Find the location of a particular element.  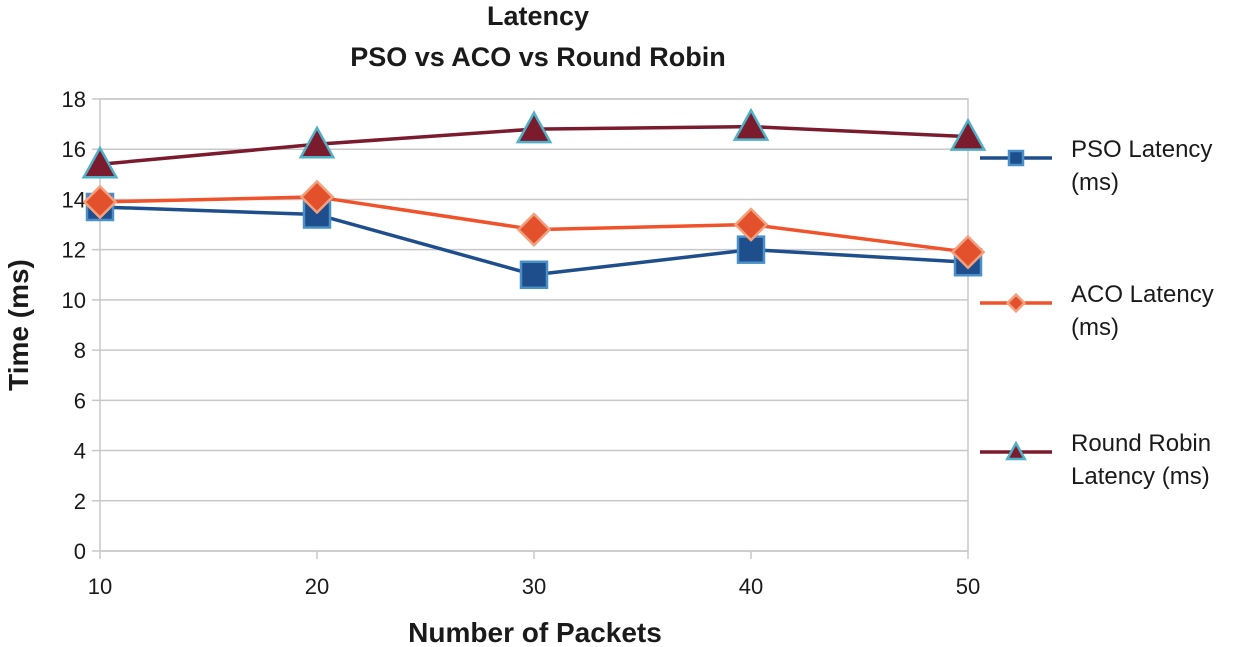

y-tick-label: 4 is located at coordinates (80, 451).